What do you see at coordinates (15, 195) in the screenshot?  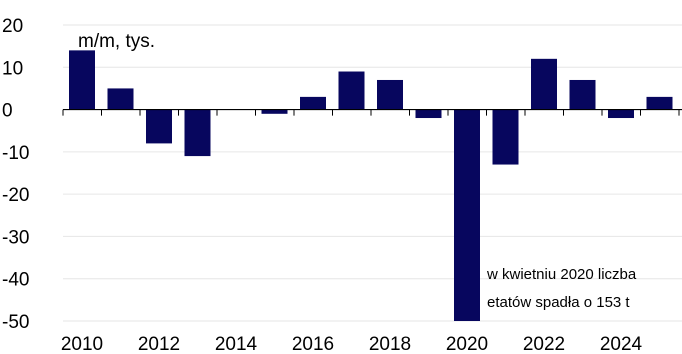 I see `y-tick-label: -20` at bounding box center [15, 195].